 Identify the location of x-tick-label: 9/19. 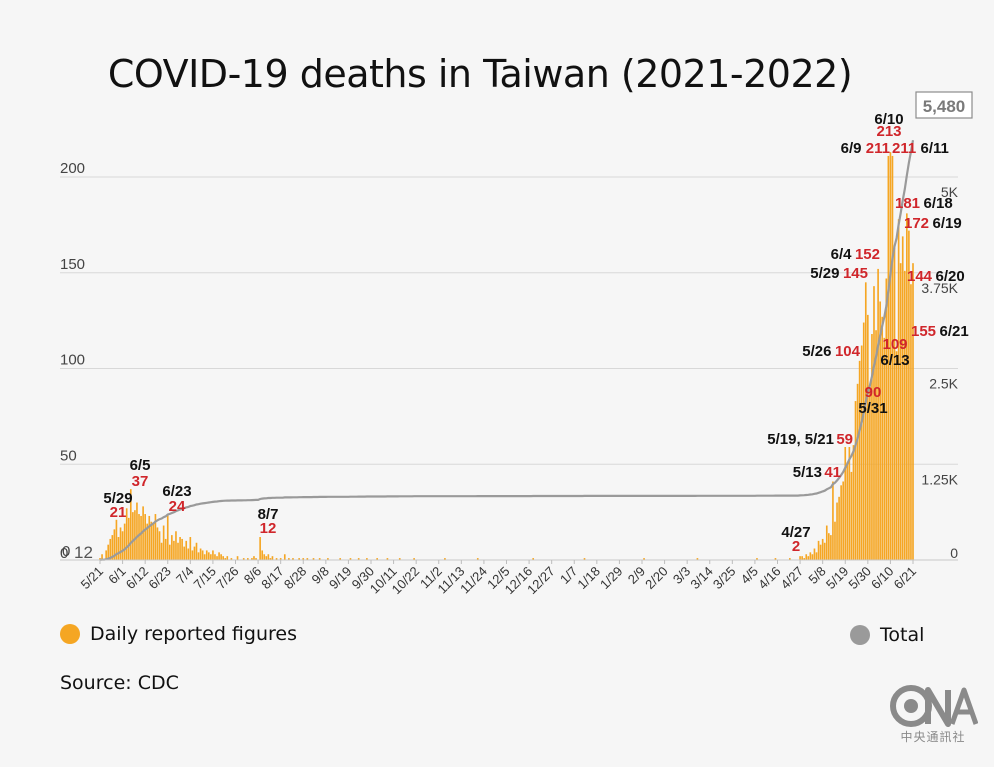
(340, 578).